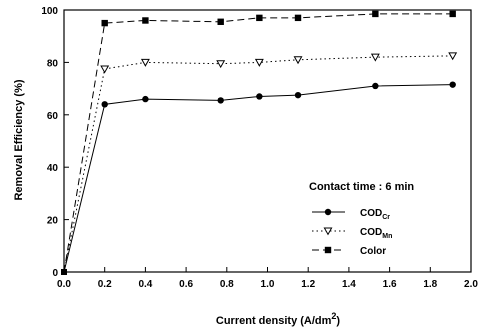  Describe the element at coordinates (308, 284) in the screenshot. I see `x-tick-label: 1.2` at that location.